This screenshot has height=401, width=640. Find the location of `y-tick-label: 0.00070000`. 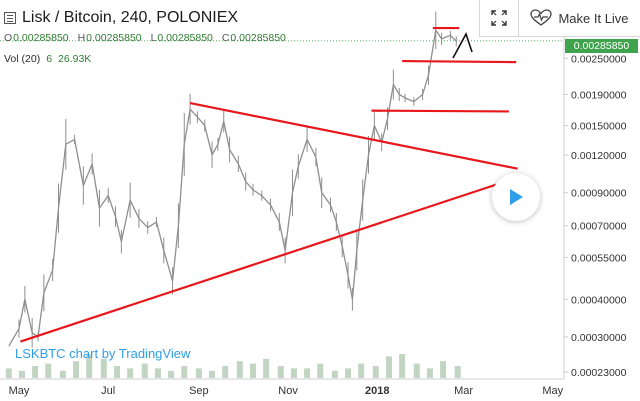

y-tick-label: 0.00070000 is located at coordinates (599, 227).